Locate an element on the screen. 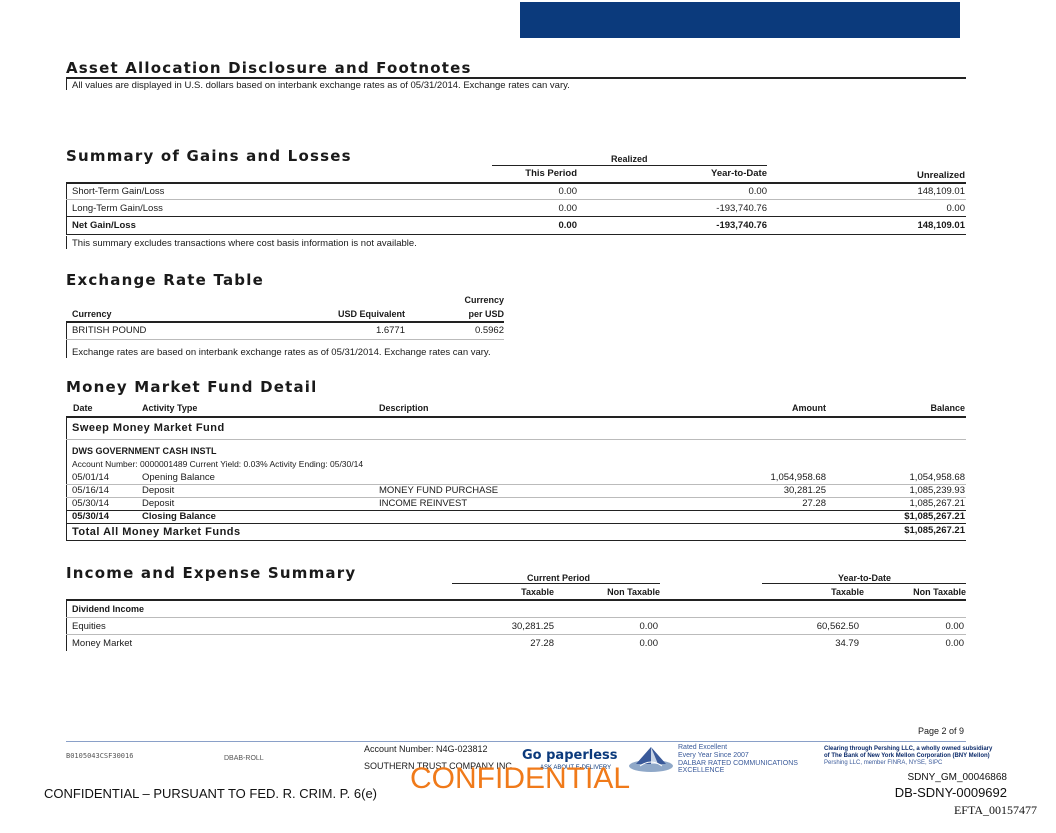 The height and width of the screenshot is (833, 1056). dalbar-line: DALBAR RATED COMMUNICATIONS is located at coordinates (738, 763).